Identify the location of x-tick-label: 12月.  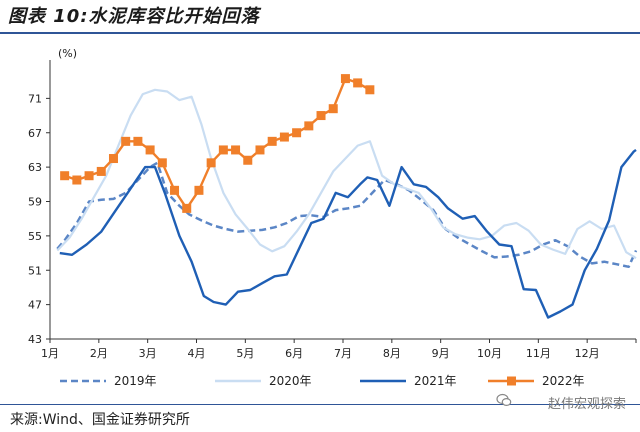
(587, 353).